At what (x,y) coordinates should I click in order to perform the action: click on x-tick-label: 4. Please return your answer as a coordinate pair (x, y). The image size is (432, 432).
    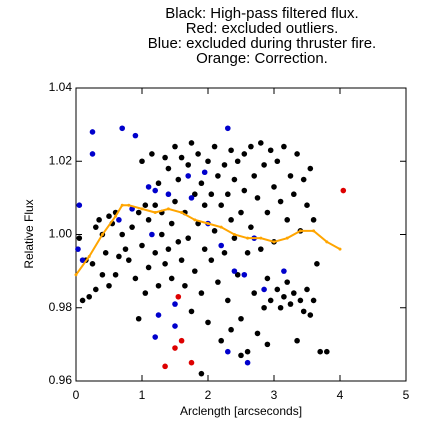
    Looking at the image, I should click on (340, 395).